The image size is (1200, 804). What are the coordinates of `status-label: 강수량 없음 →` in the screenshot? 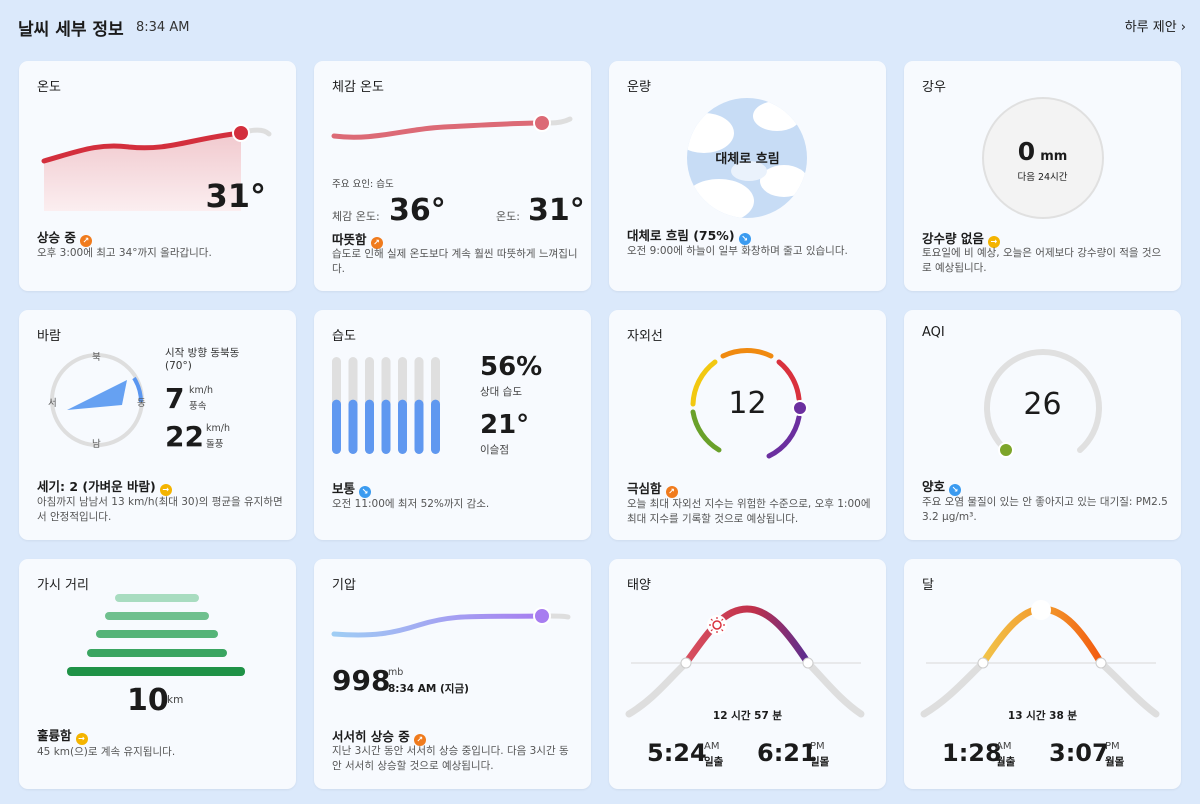 It's located at (961, 238).